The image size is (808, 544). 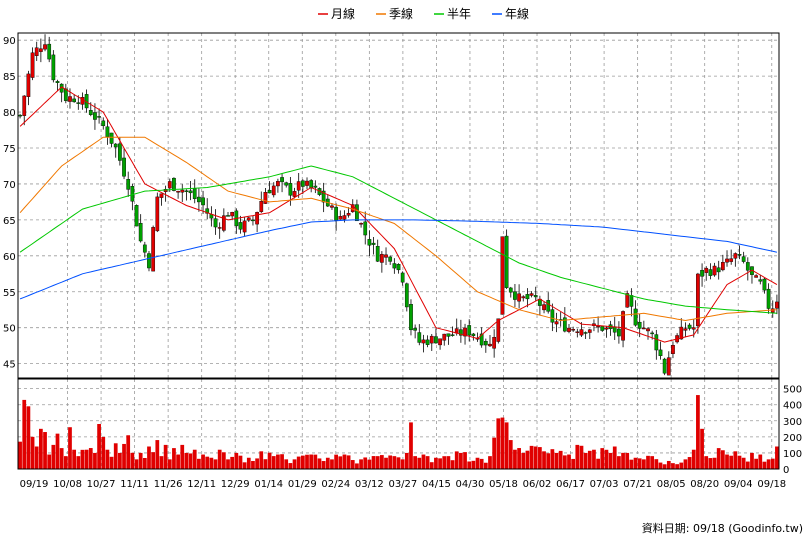 What do you see at coordinates (423, 13) in the screenshot?
I see `legend: 月線 季線 半年 年線` at bounding box center [423, 13].